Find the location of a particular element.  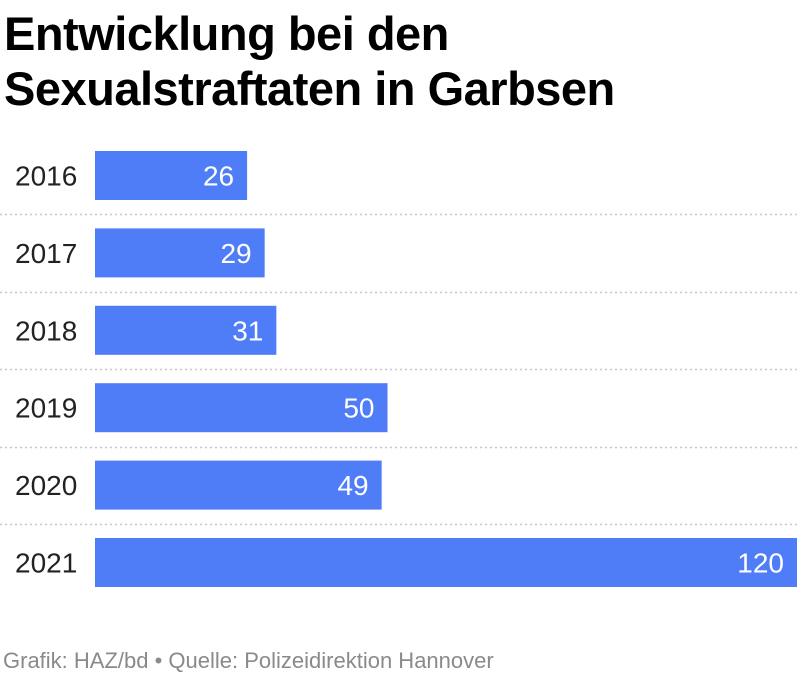

value-label-2017: 29 is located at coordinates (235, 253).